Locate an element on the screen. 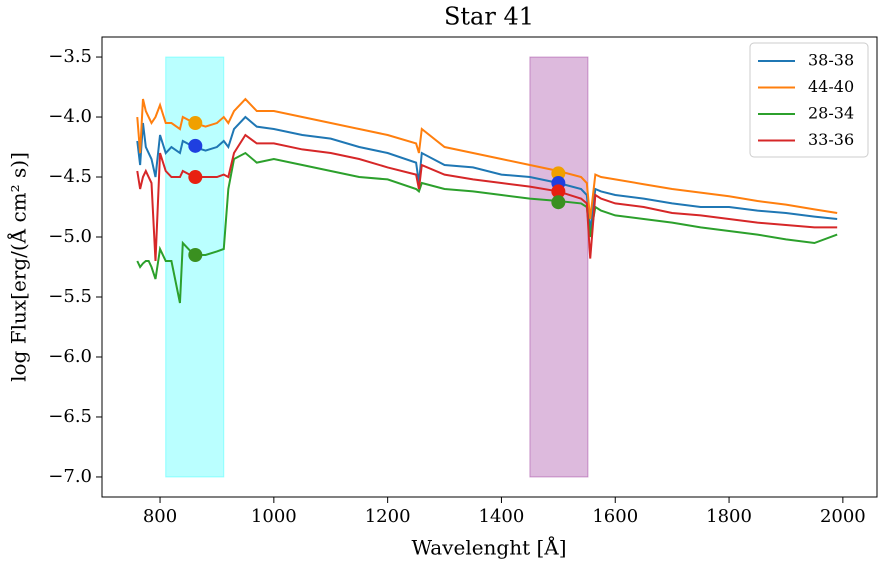 This screenshot has width=888, height=565. x-tick-label: 2000 is located at coordinates (843, 516).